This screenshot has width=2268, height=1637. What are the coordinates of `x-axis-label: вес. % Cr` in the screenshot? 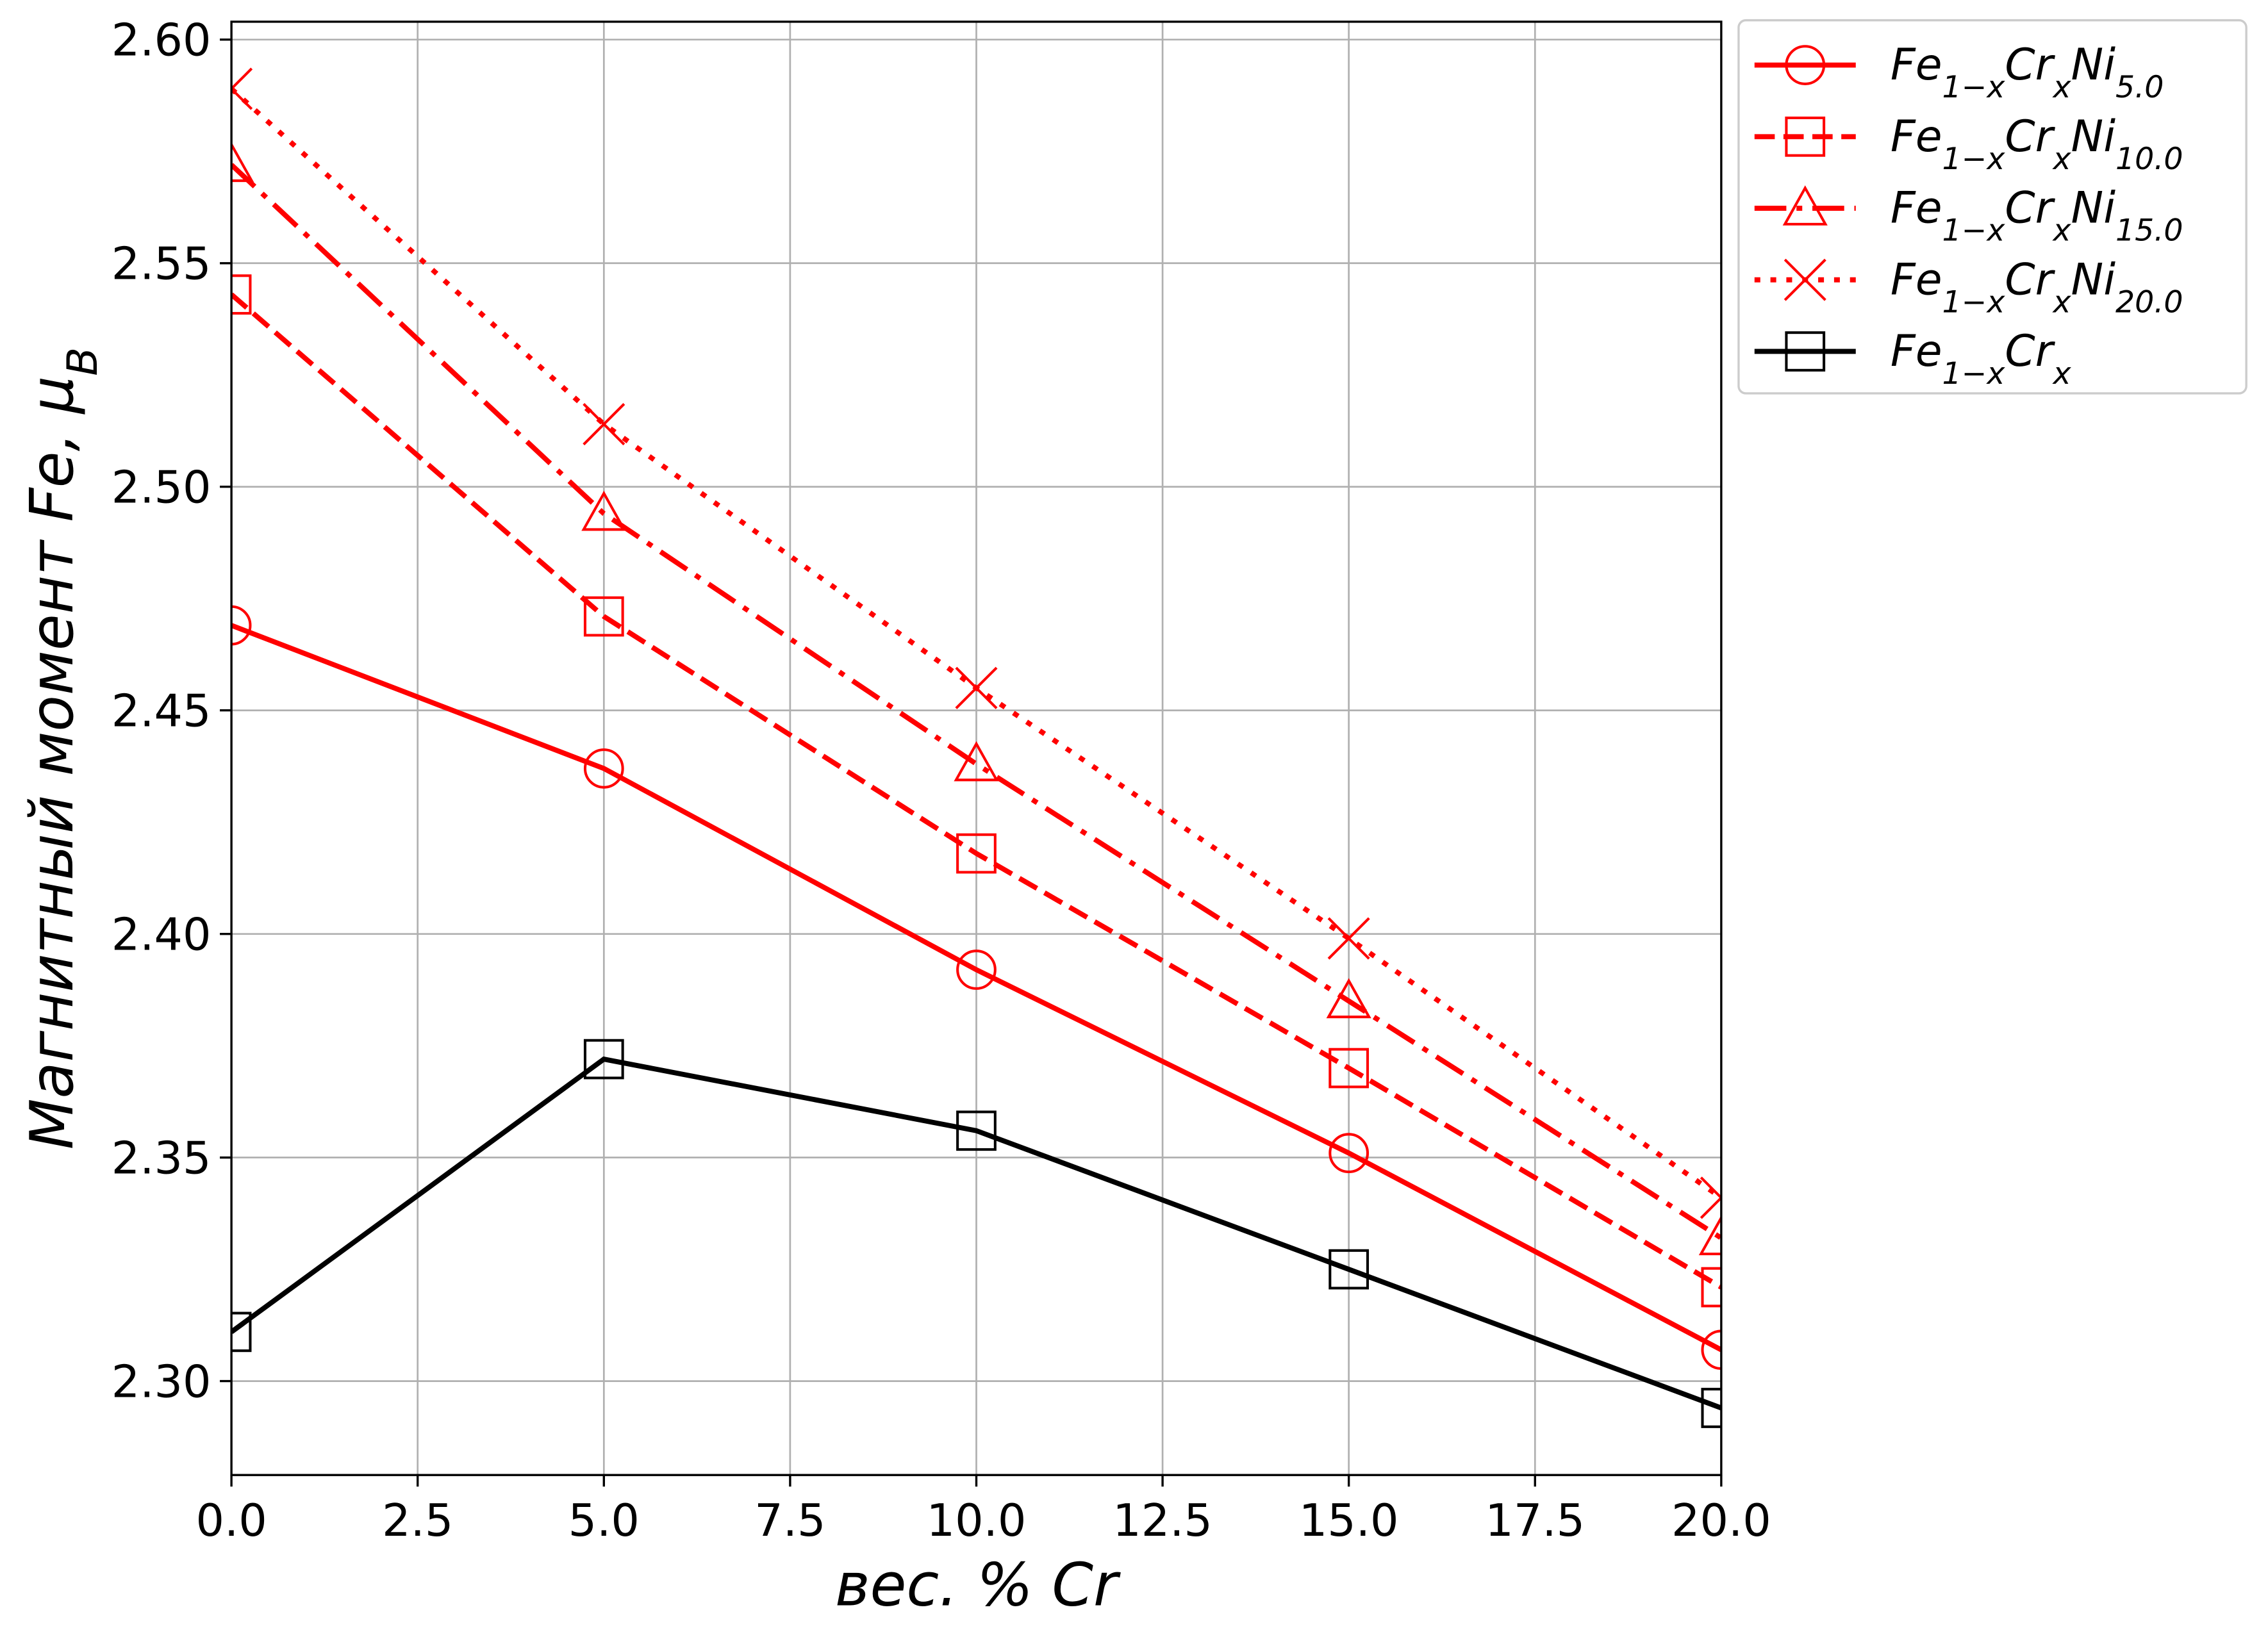 It's located at (978, 1584).